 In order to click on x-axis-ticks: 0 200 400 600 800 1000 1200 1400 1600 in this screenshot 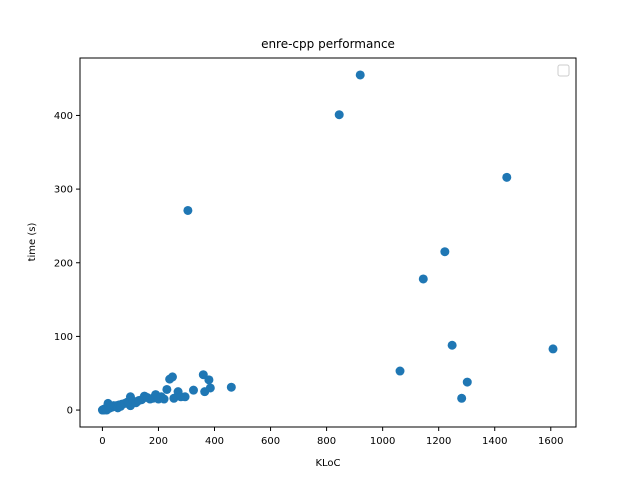, I will do `click(331, 437)`.